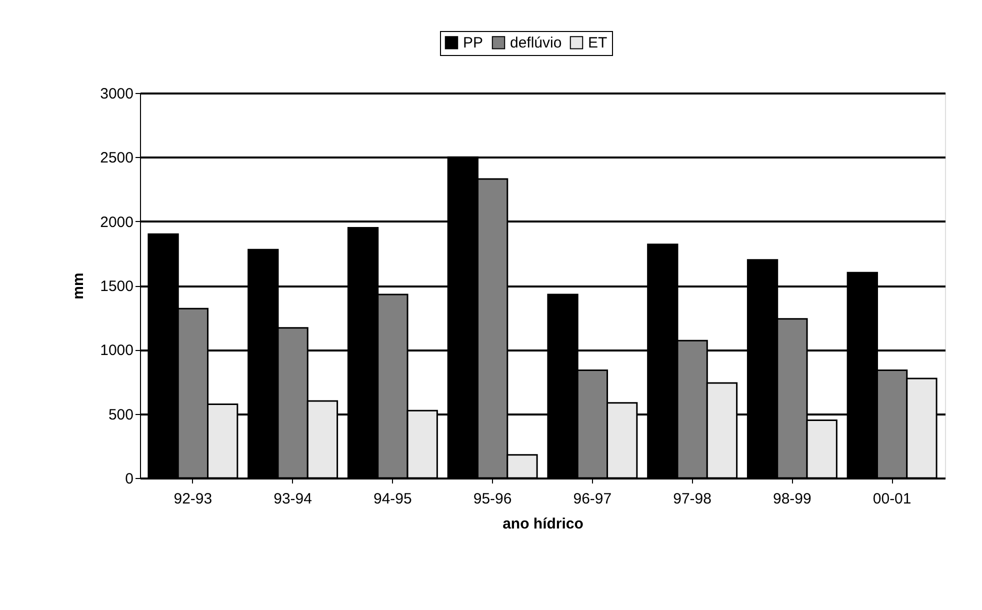  What do you see at coordinates (393, 499) in the screenshot?
I see `x-tick-label: 94-95` at bounding box center [393, 499].